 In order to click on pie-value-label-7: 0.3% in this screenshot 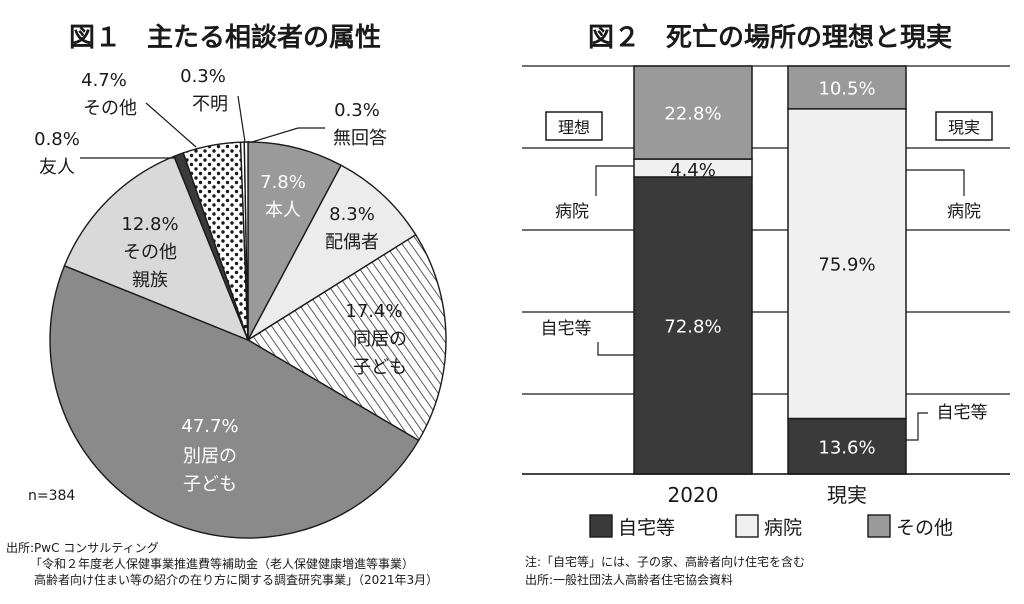, I will do `click(203, 76)`.